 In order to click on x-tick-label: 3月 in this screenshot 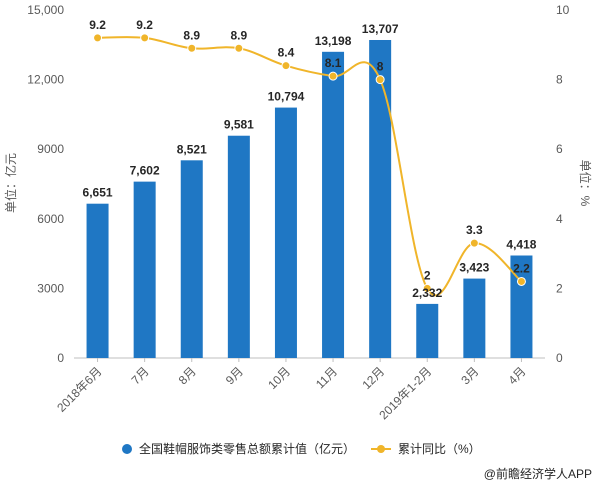, I will do `click(469, 375)`.